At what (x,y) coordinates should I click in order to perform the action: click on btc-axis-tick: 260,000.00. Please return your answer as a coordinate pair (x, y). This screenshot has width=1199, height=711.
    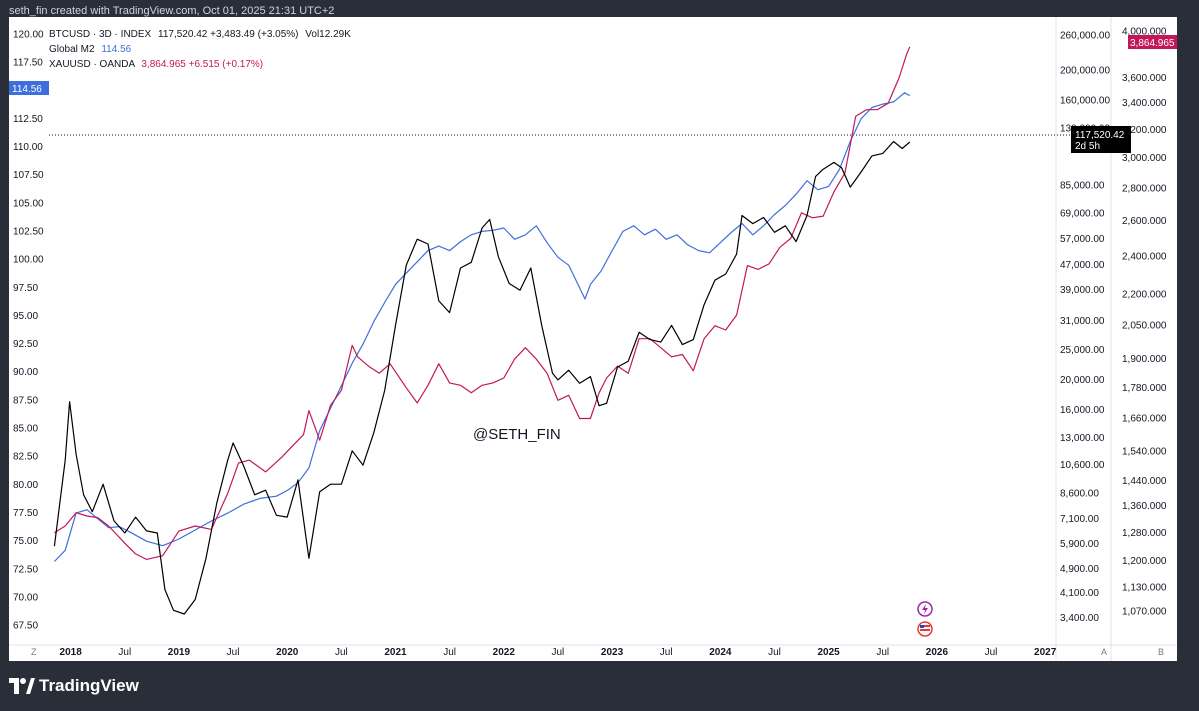
    Looking at the image, I should click on (1085, 35).